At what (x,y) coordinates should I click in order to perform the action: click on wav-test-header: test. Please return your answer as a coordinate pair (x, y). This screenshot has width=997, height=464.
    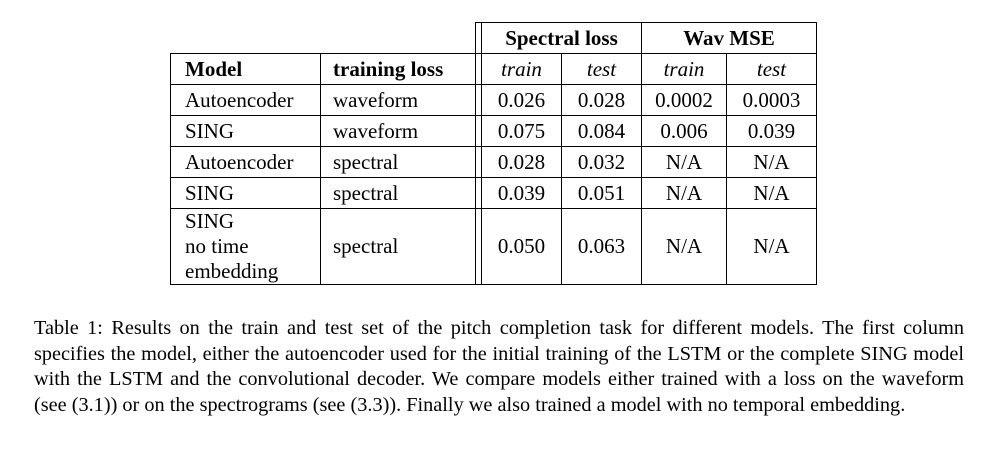
    Looking at the image, I should click on (771, 69).